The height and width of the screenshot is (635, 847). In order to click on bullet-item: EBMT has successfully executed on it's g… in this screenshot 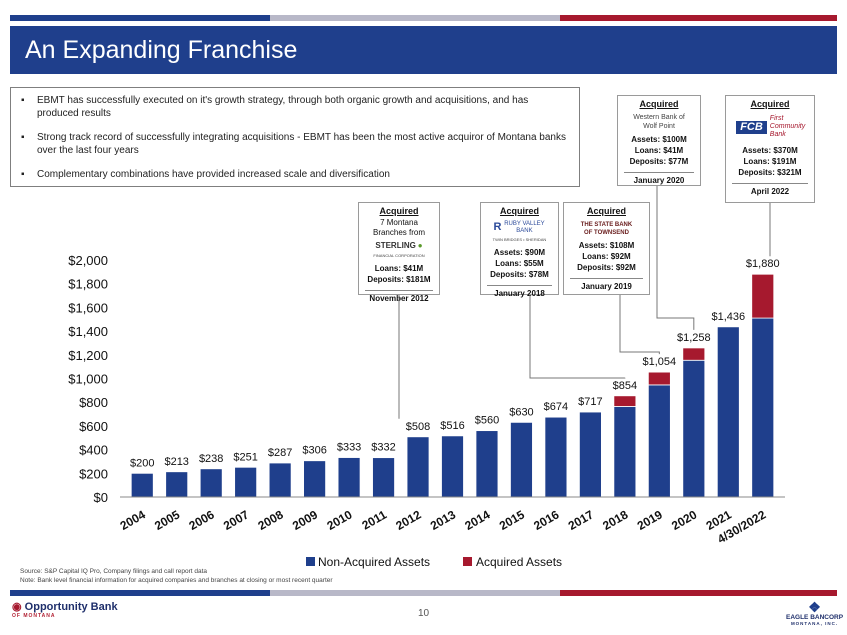, I will do `click(295, 107)`.